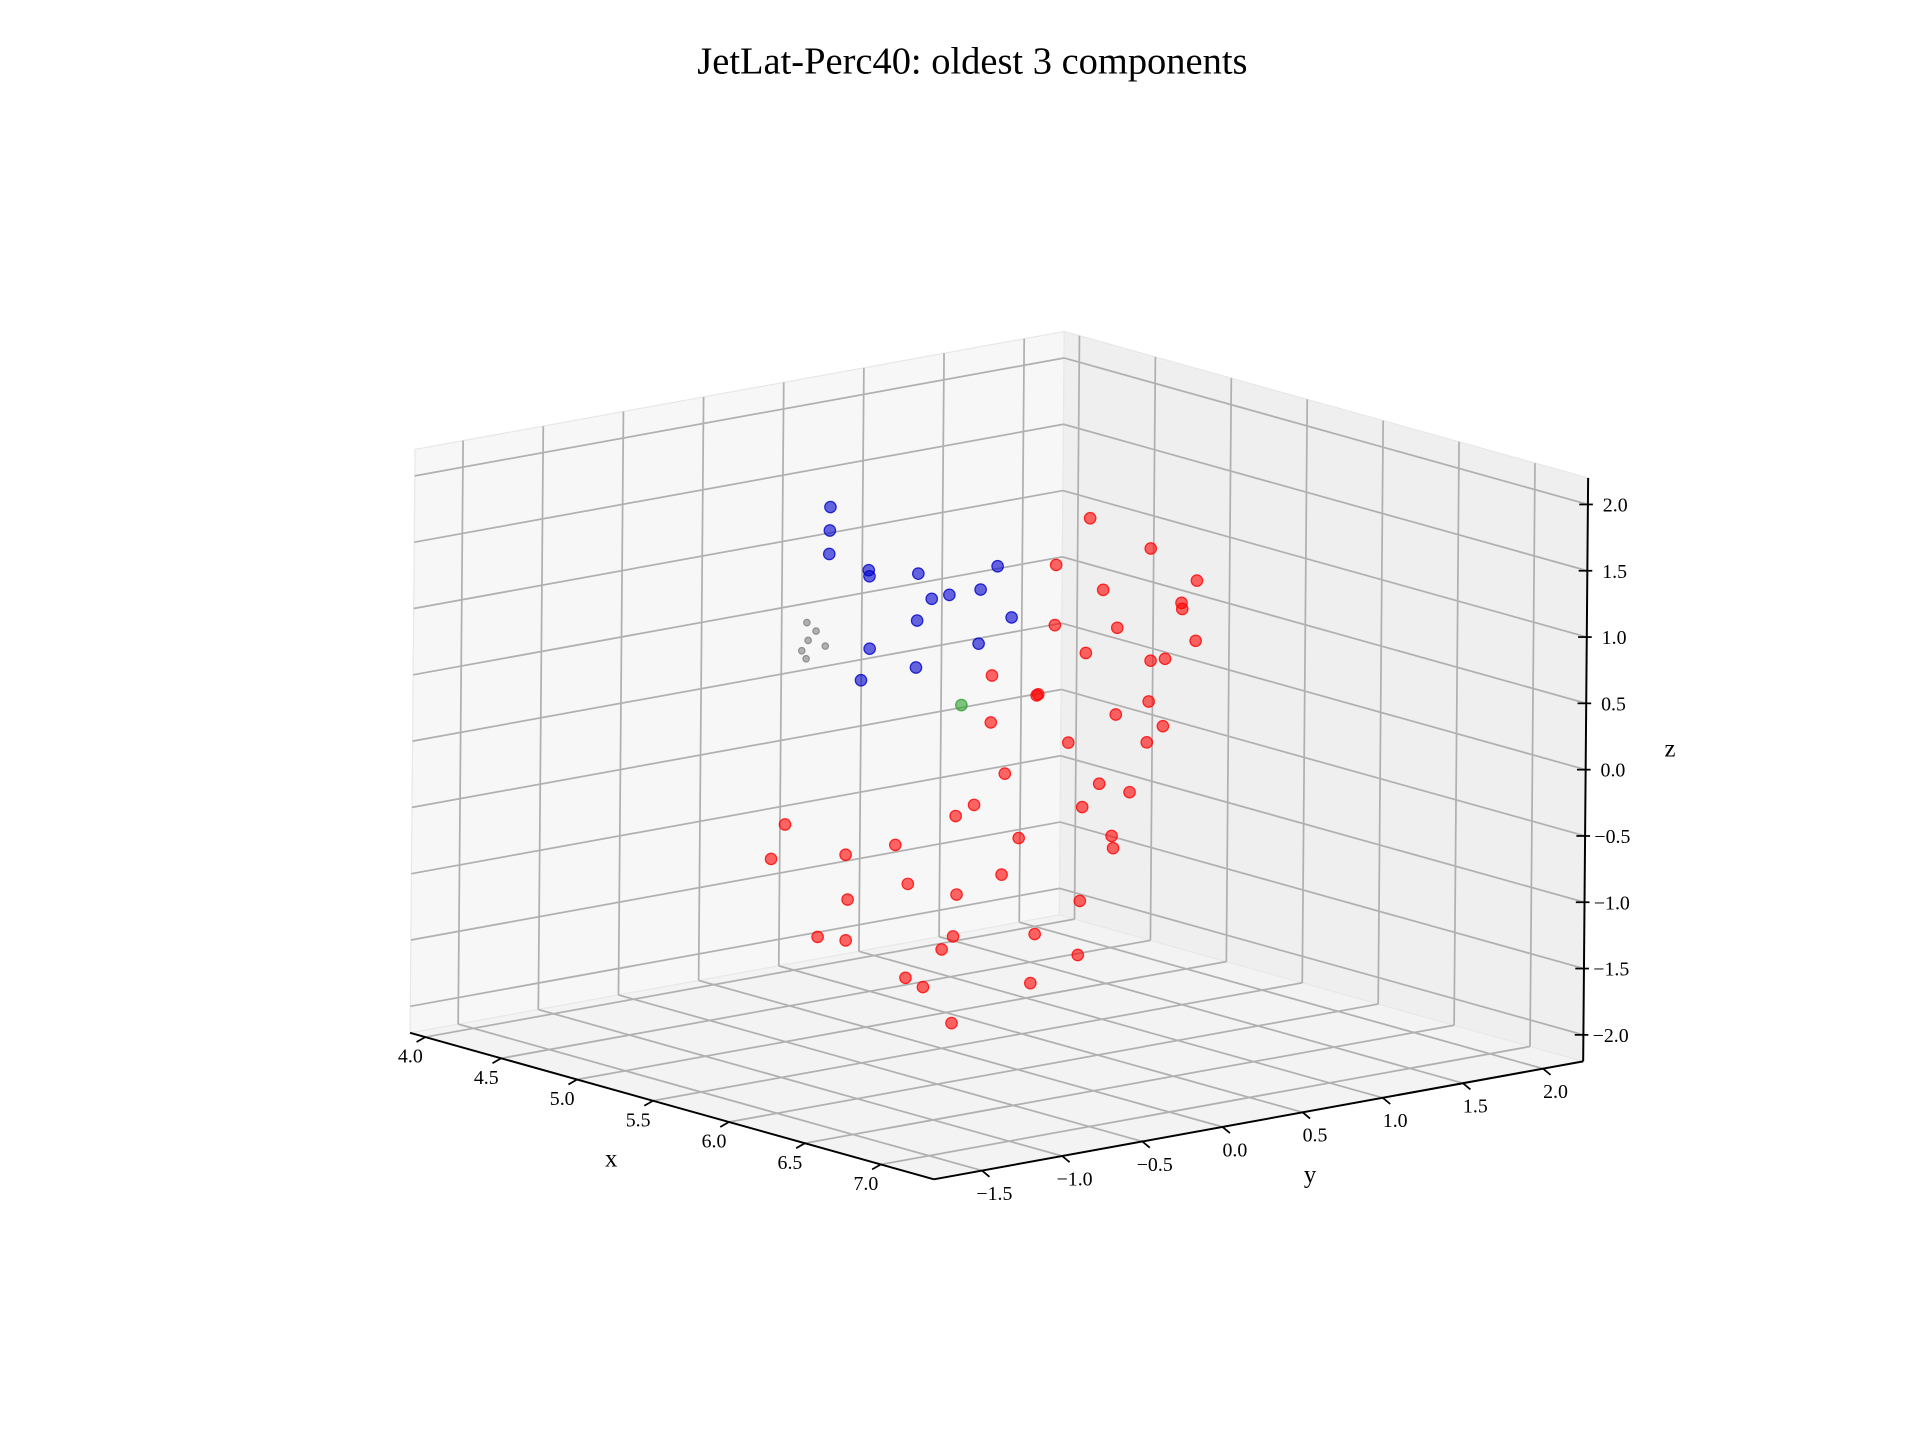 This screenshot has height=1440, width=1920. Describe the element at coordinates (1475, 1107) in the screenshot. I see `y-tick-label: 1.5` at that location.